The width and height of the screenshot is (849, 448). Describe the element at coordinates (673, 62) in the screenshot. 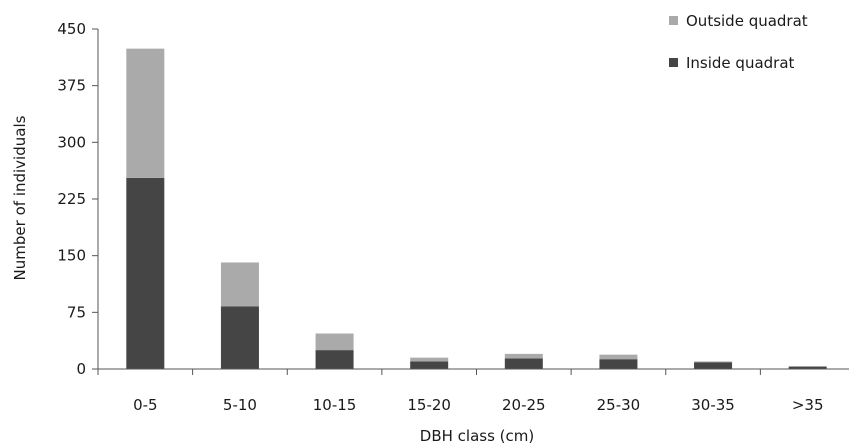

I see `legend-swatch-inside` at that location.